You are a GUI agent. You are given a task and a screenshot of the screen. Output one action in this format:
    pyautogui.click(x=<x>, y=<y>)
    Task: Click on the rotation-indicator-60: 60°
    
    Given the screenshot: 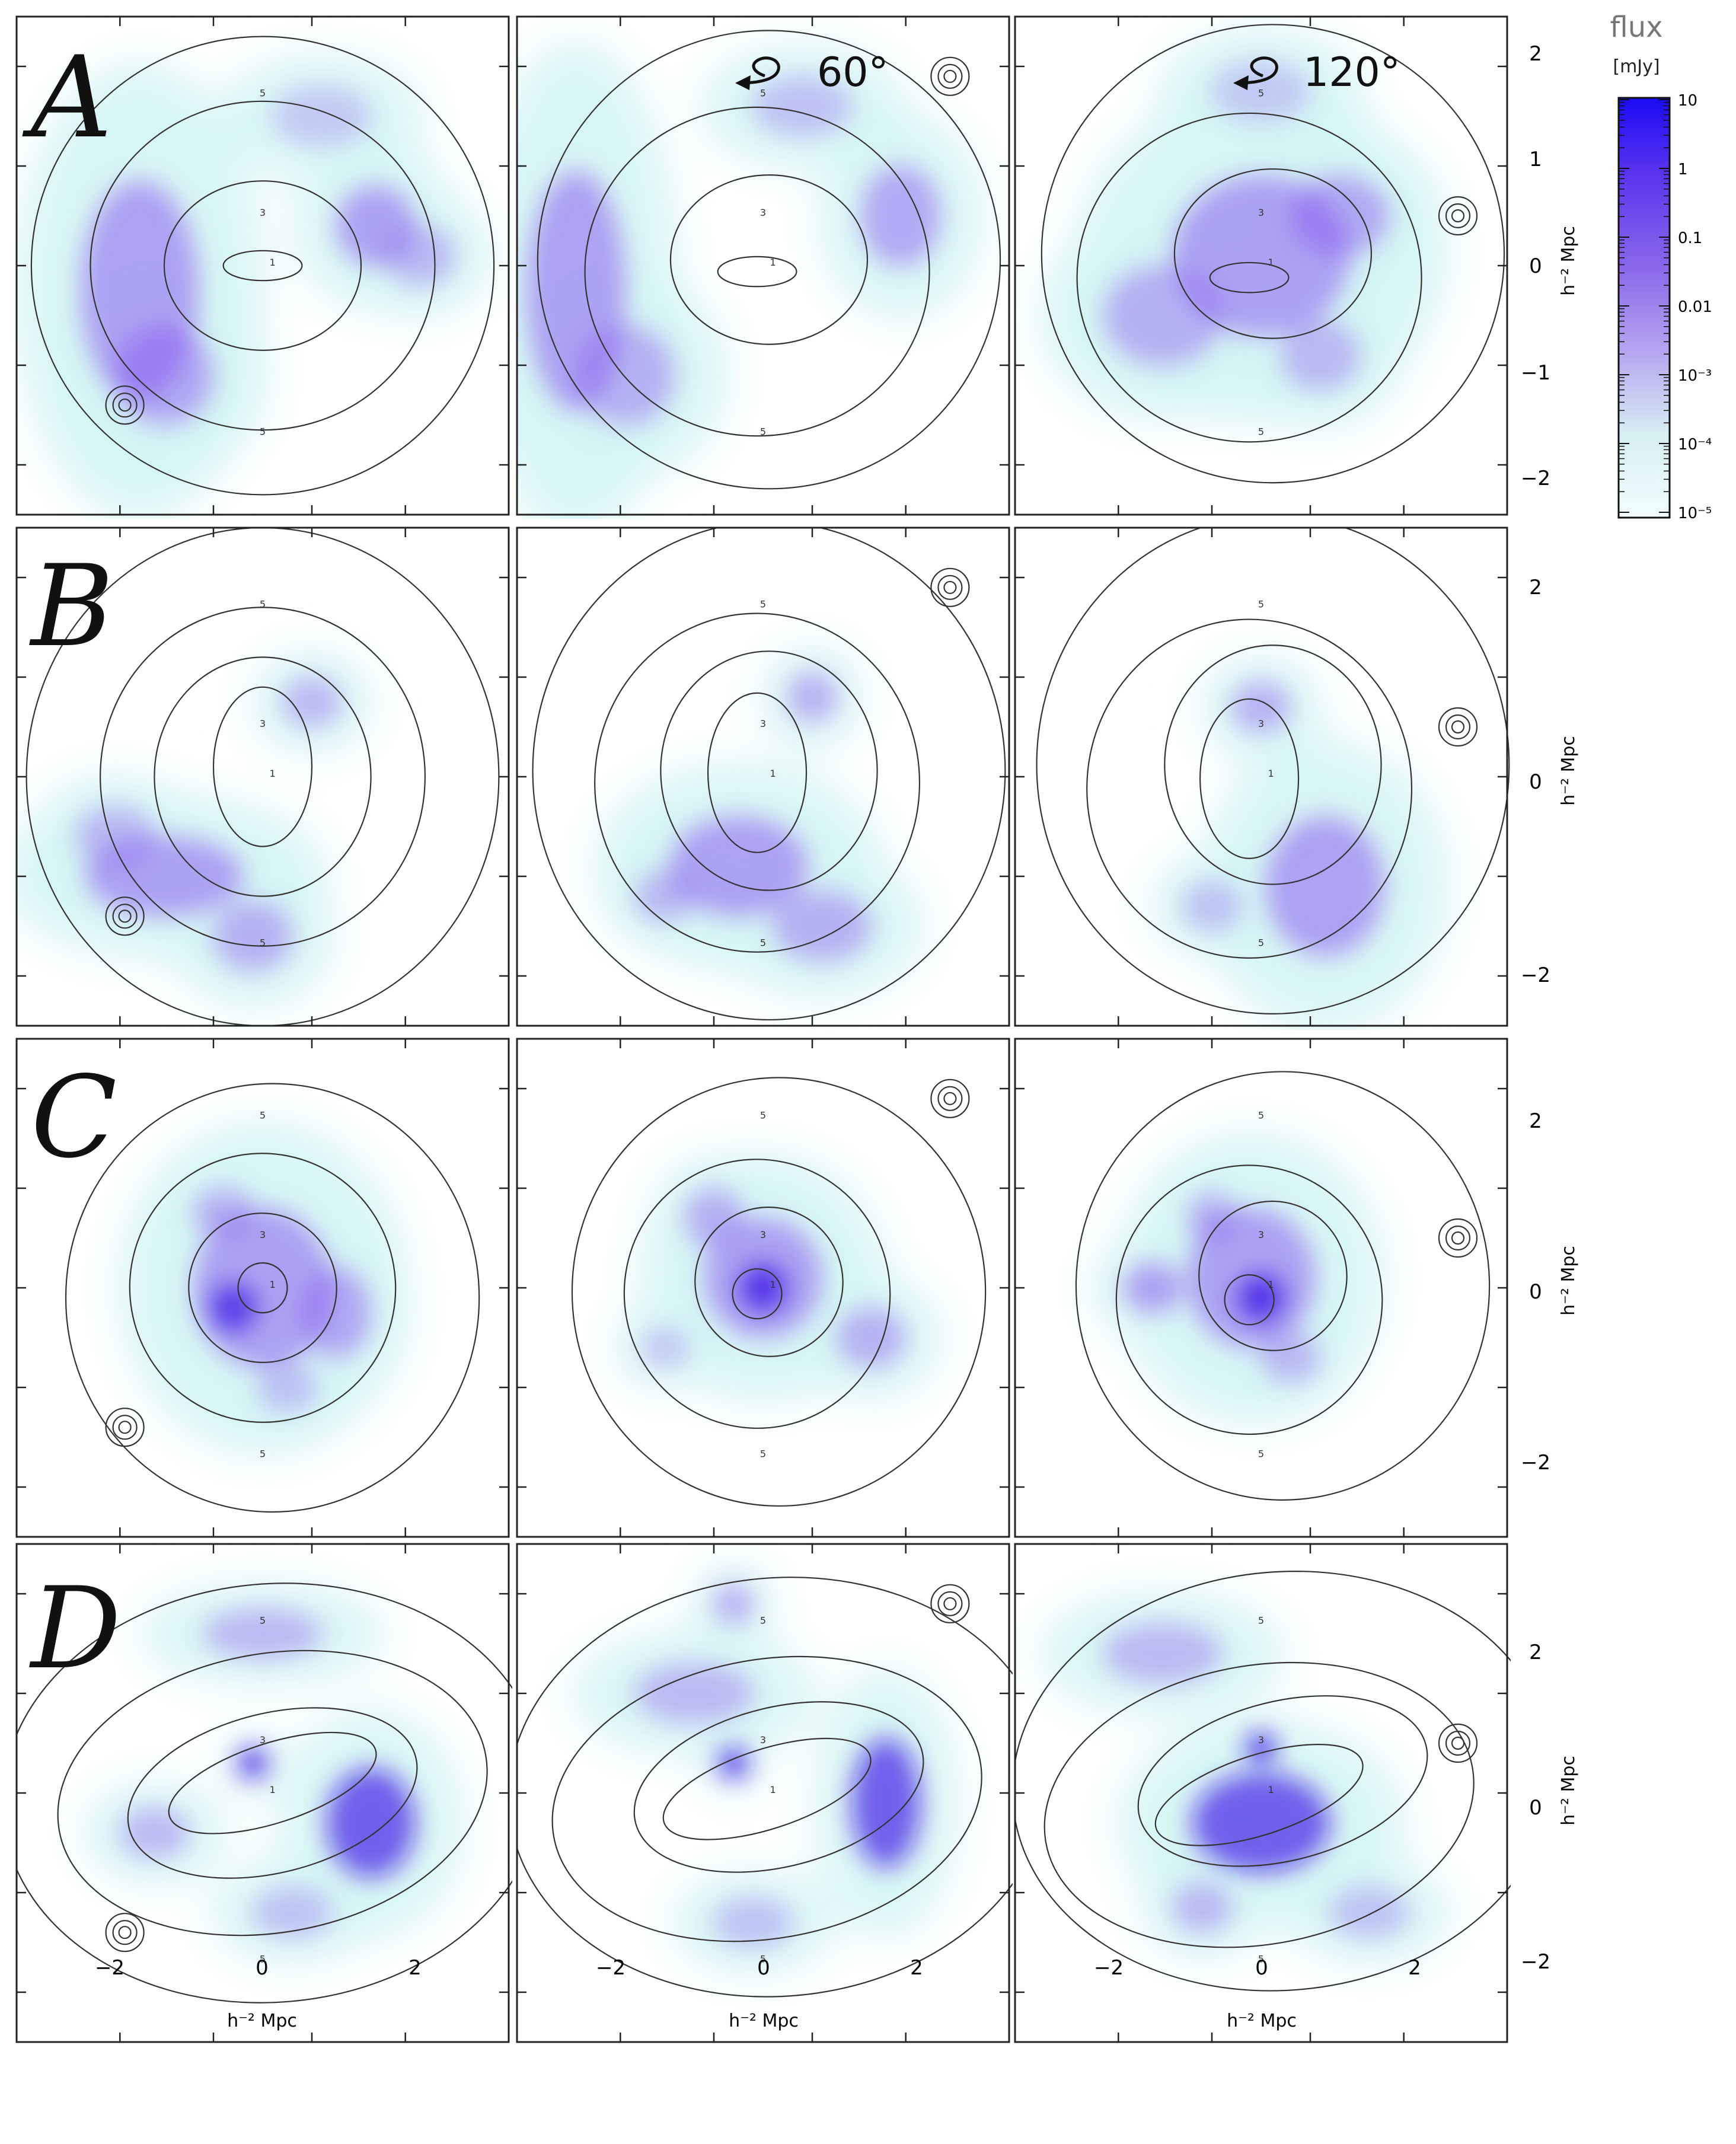 What is the action you would take?
    pyautogui.click(x=812, y=72)
    